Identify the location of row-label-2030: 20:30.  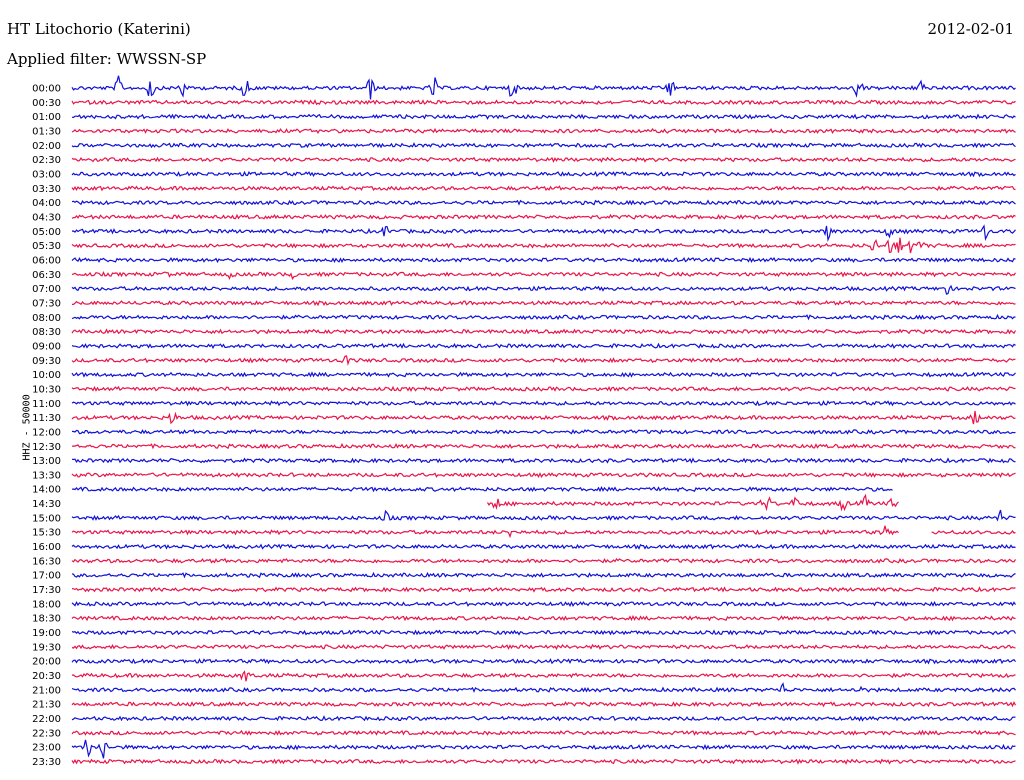
(46, 676).